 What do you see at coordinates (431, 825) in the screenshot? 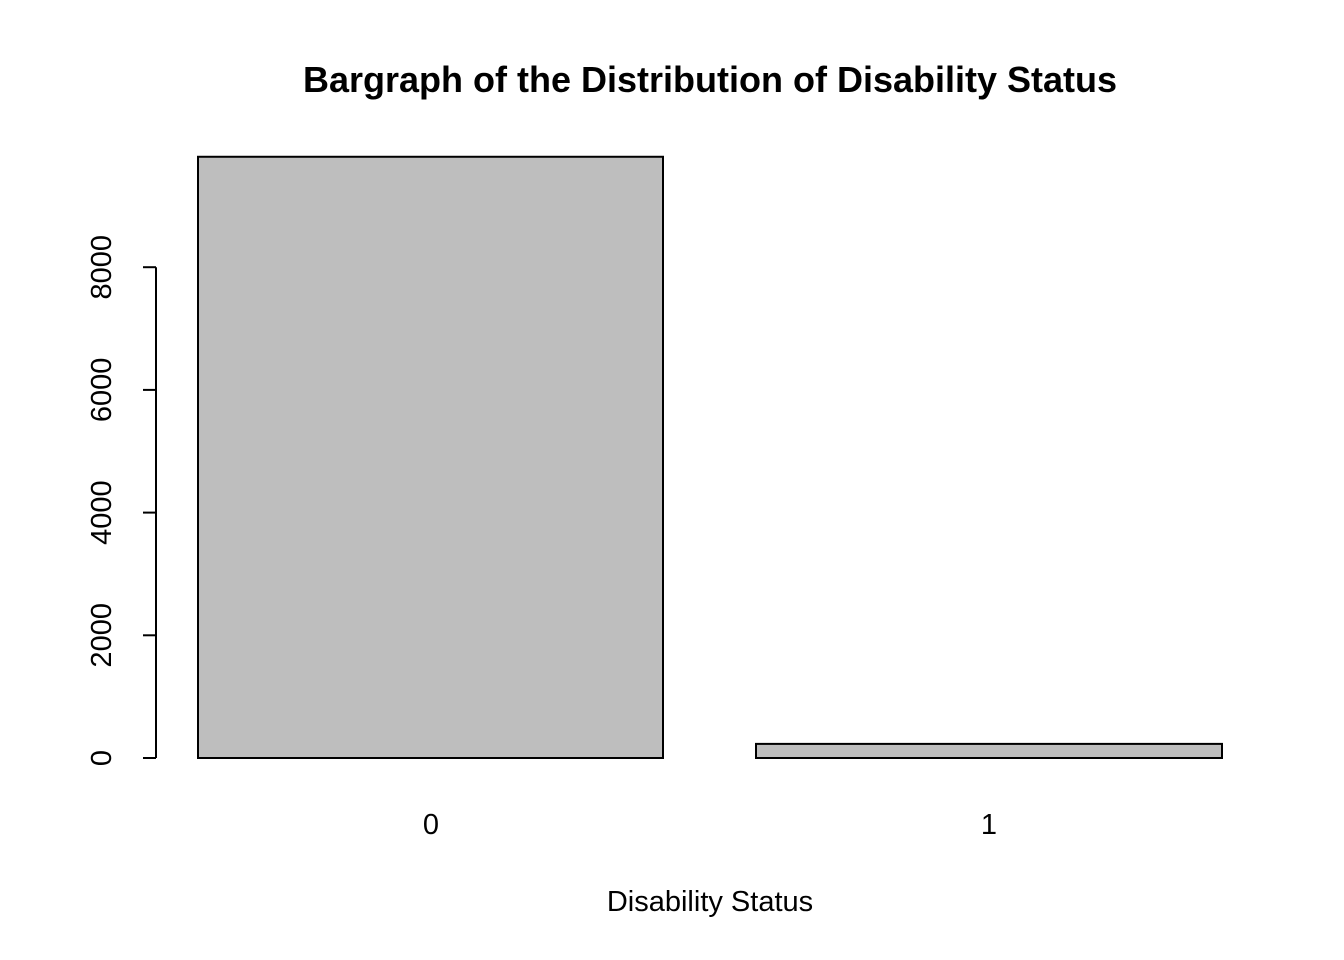
I see `x-tick-label: 0` at bounding box center [431, 825].